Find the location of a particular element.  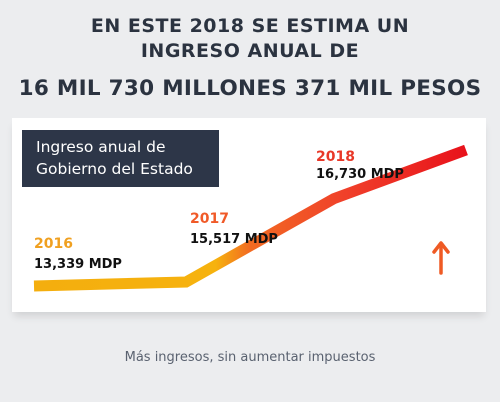

value-label-2016: 13,339 MDP is located at coordinates (78, 264).